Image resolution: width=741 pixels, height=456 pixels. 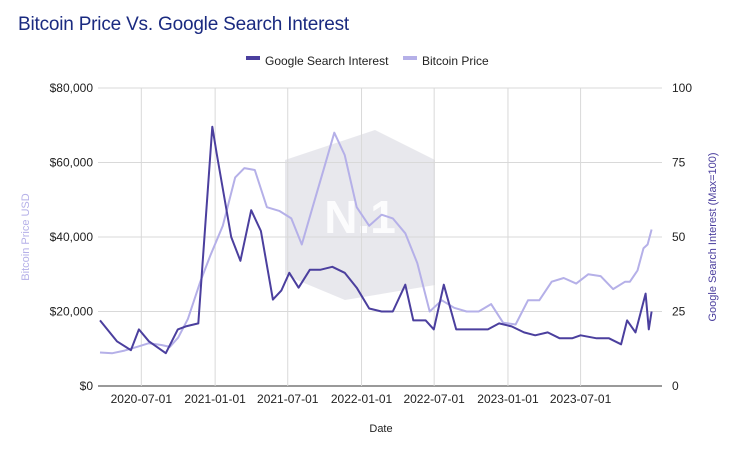 I want to click on watermark-text: N.1, so click(x=360, y=217).